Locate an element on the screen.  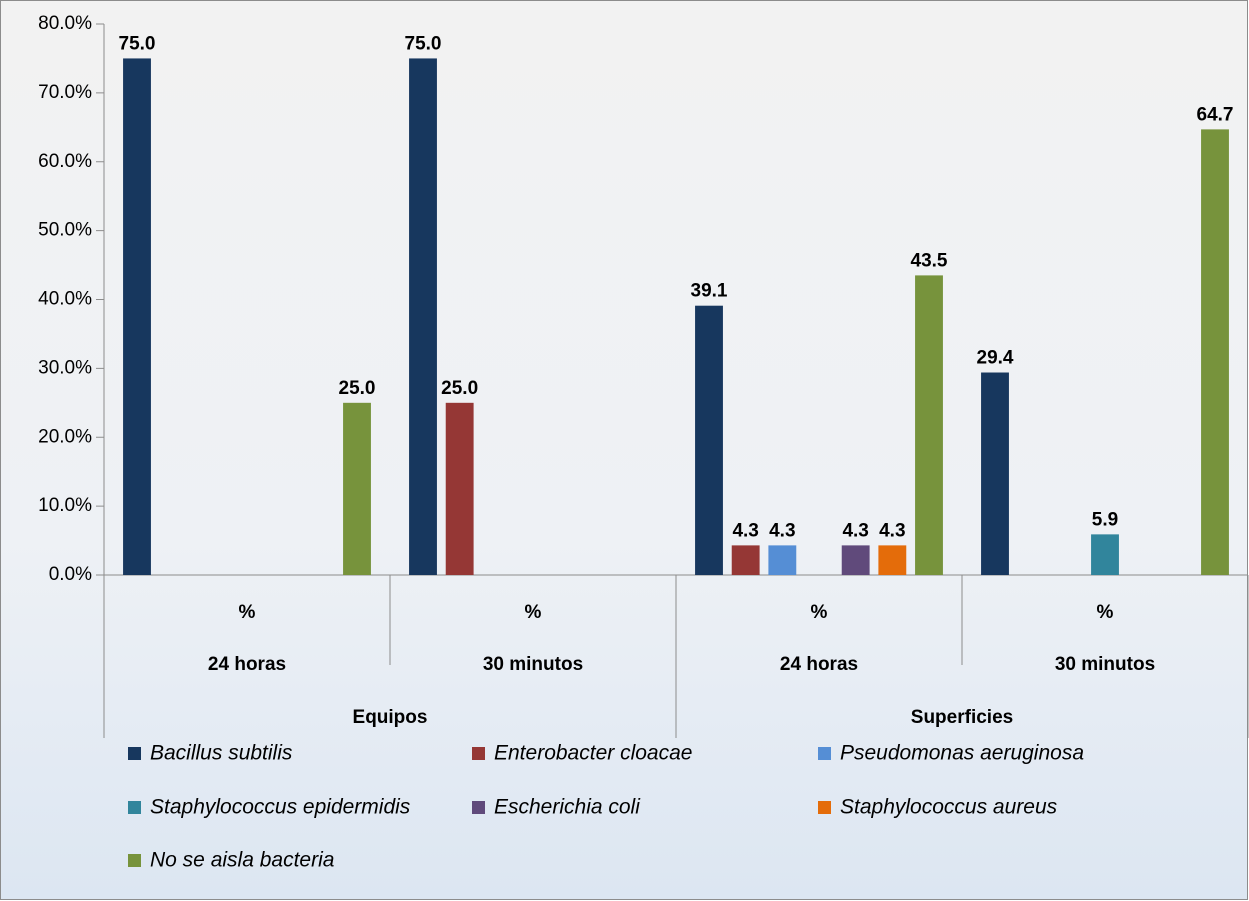
y-tick-label: 70.0% is located at coordinates (65, 92).